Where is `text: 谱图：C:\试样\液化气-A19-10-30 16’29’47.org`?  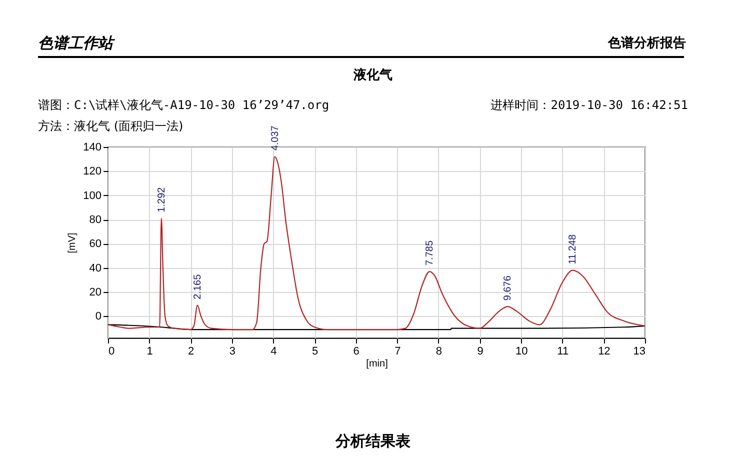 text: 谱图：C:\试样\液化气-A19-10-30 16’29’47.org is located at coordinates (184, 105).